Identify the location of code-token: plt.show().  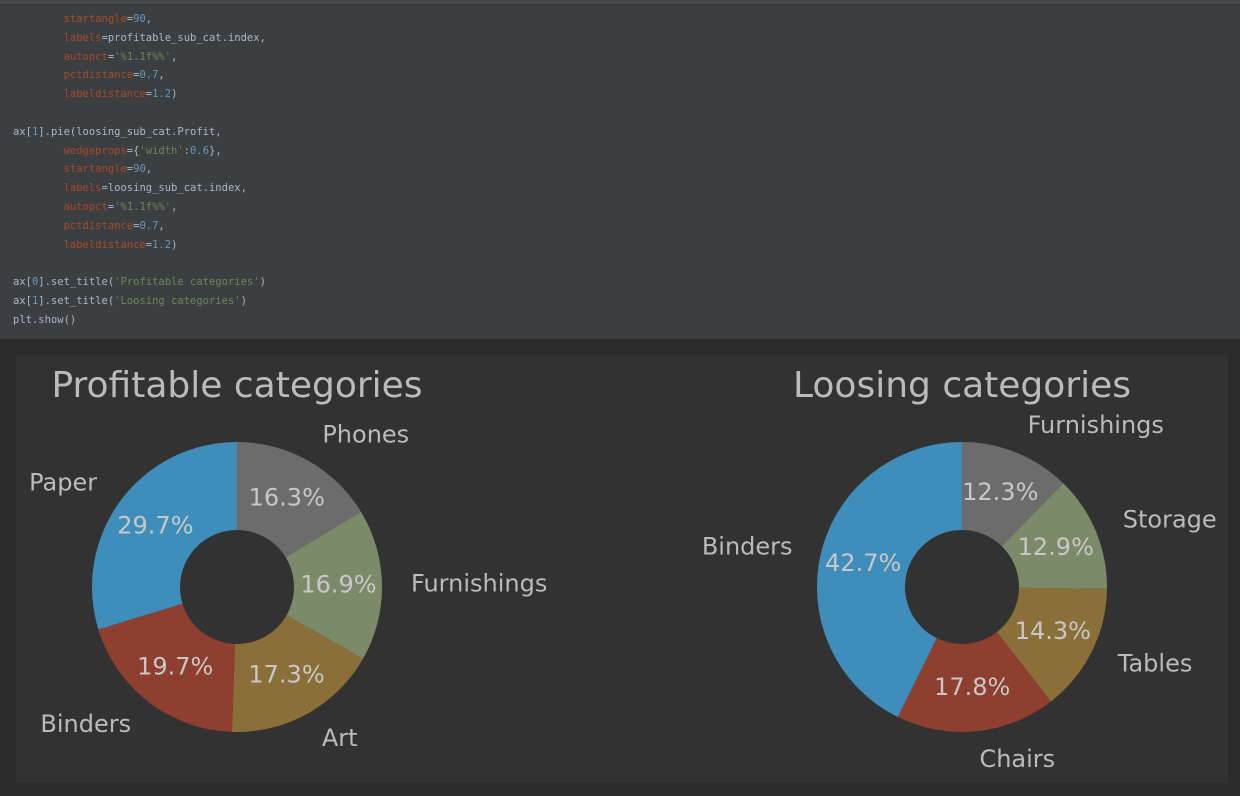
(45, 319).